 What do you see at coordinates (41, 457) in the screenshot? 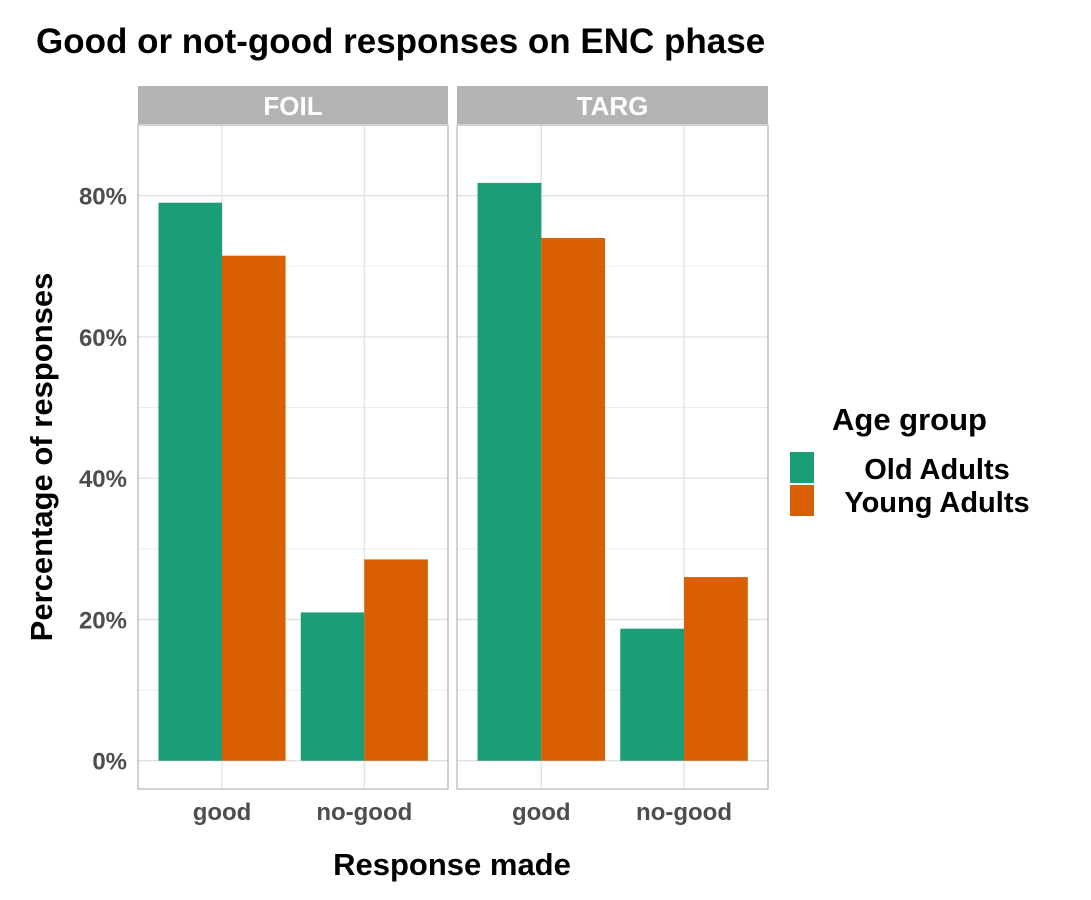
I see `y-axis-title: Percentage of responses` at bounding box center [41, 457].